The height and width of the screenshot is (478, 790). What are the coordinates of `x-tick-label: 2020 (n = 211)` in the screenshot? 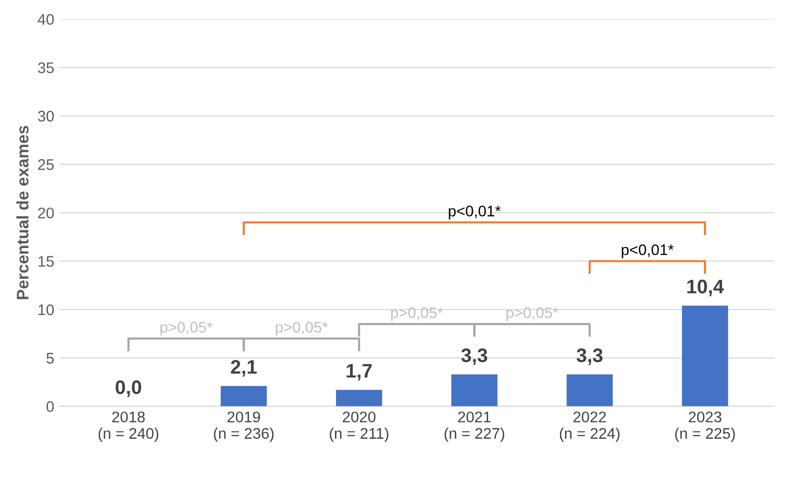 It's located at (359, 427).